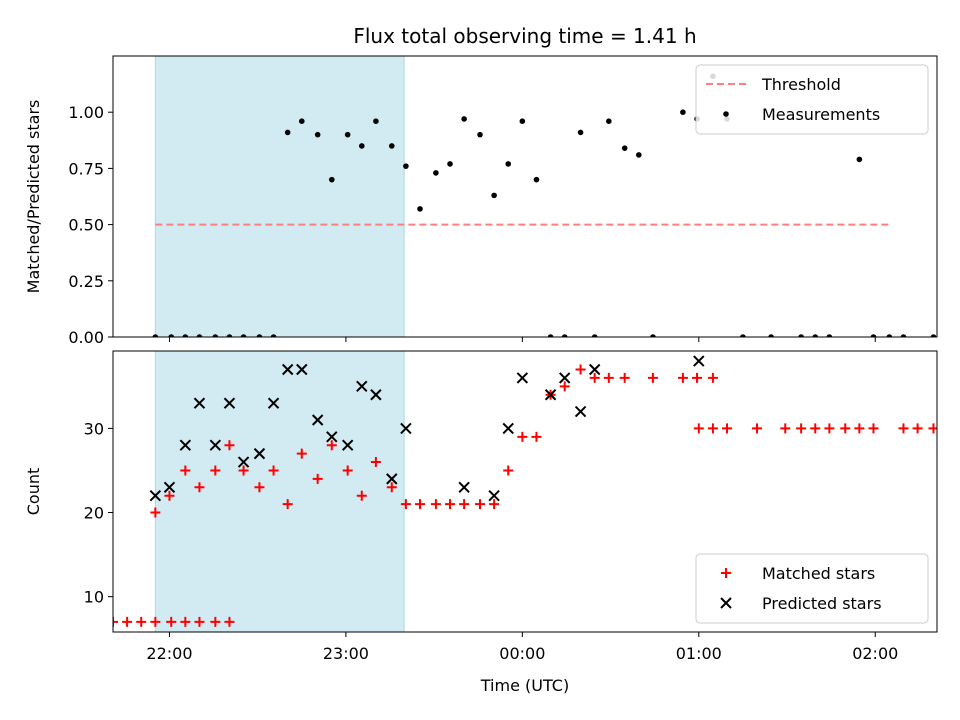 The image size is (960, 720). I want to click on y-axis-label: Matched/Predicted stars, so click(33, 197).